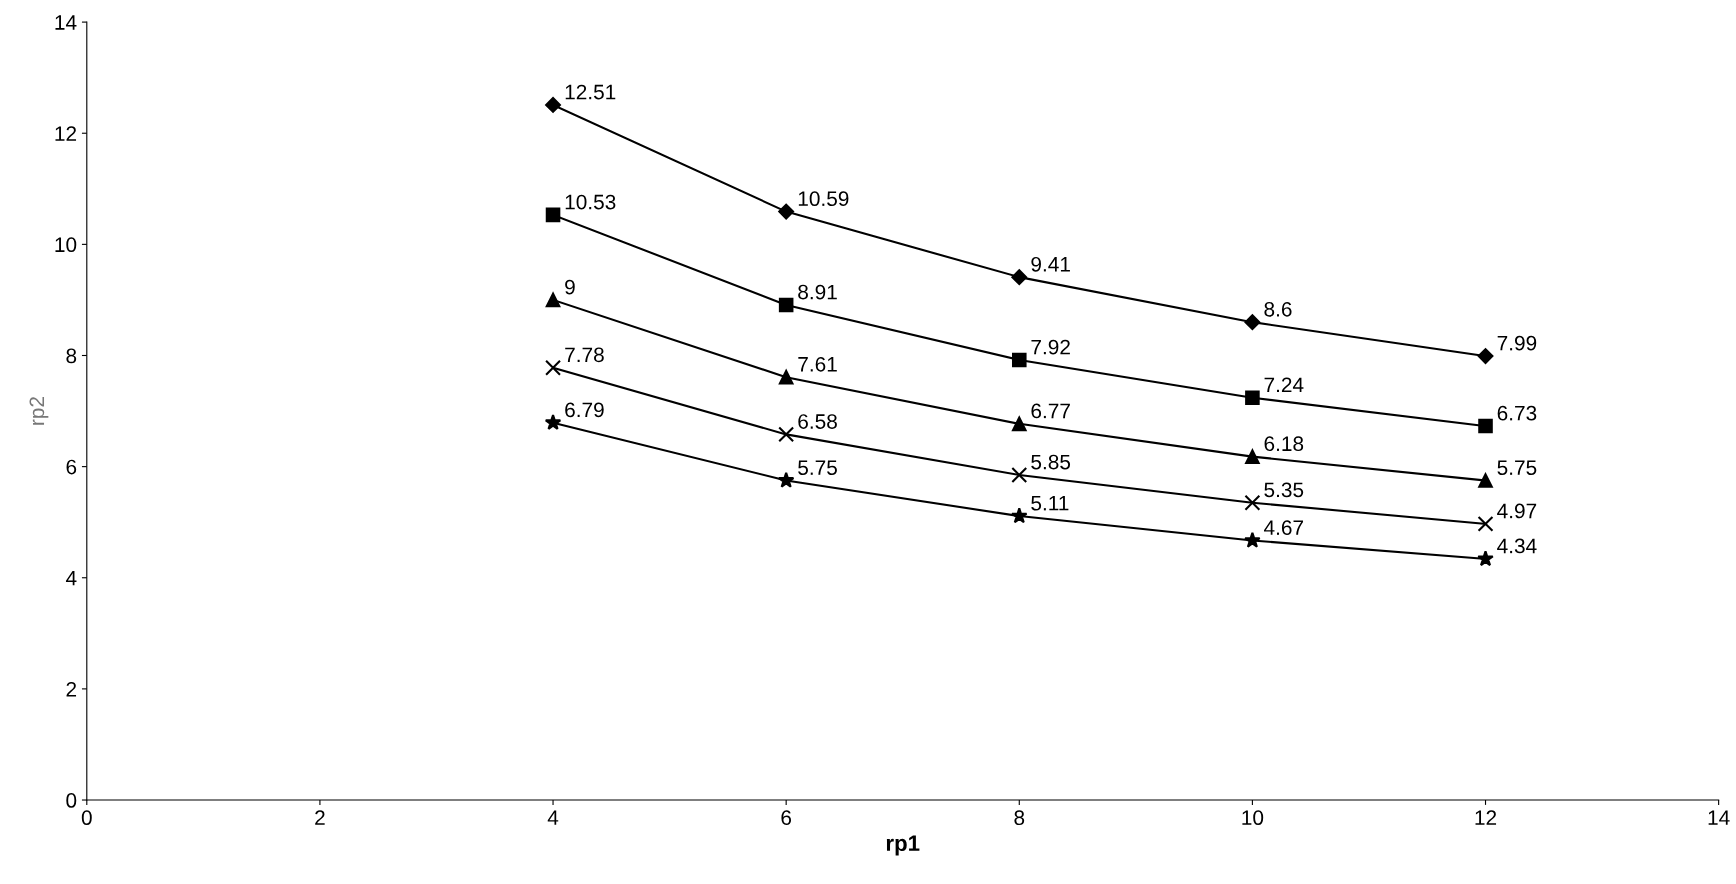 The width and height of the screenshot is (1736, 884). I want to click on y-tick-label: 12, so click(66, 133).